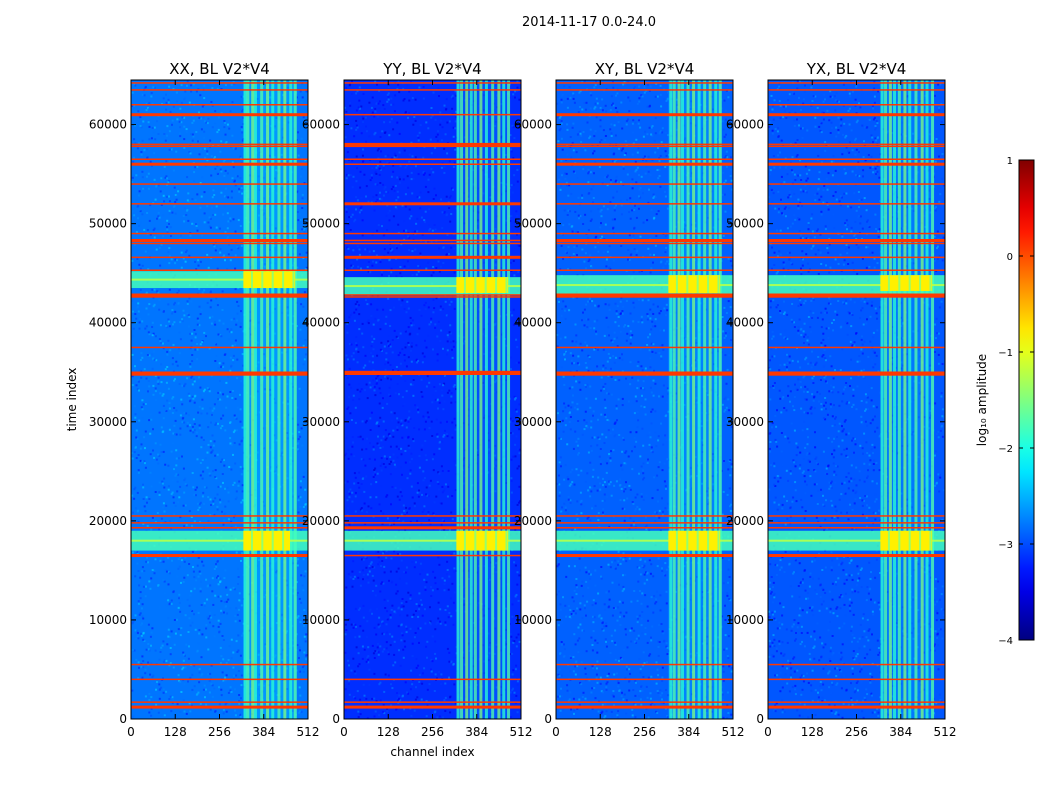 The width and height of the screenshot is (1050, 800). Describe the element at coordinates (219, 204) in the screenshot. I see `rfi-row` at that location.